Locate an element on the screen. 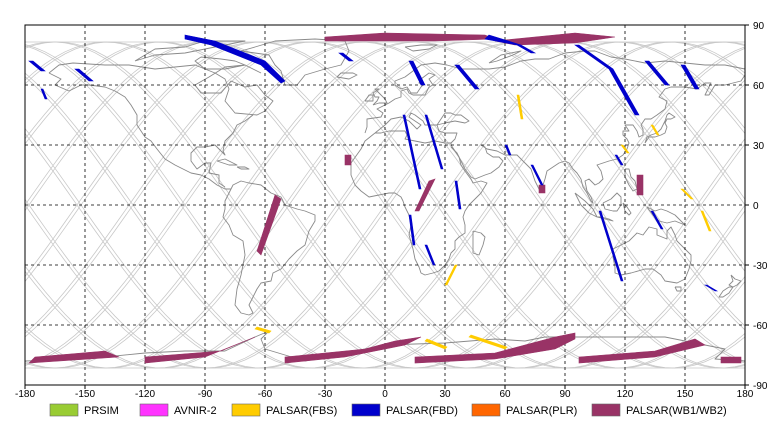  x-tick-label: -150 is located at coordinates (85, 394).